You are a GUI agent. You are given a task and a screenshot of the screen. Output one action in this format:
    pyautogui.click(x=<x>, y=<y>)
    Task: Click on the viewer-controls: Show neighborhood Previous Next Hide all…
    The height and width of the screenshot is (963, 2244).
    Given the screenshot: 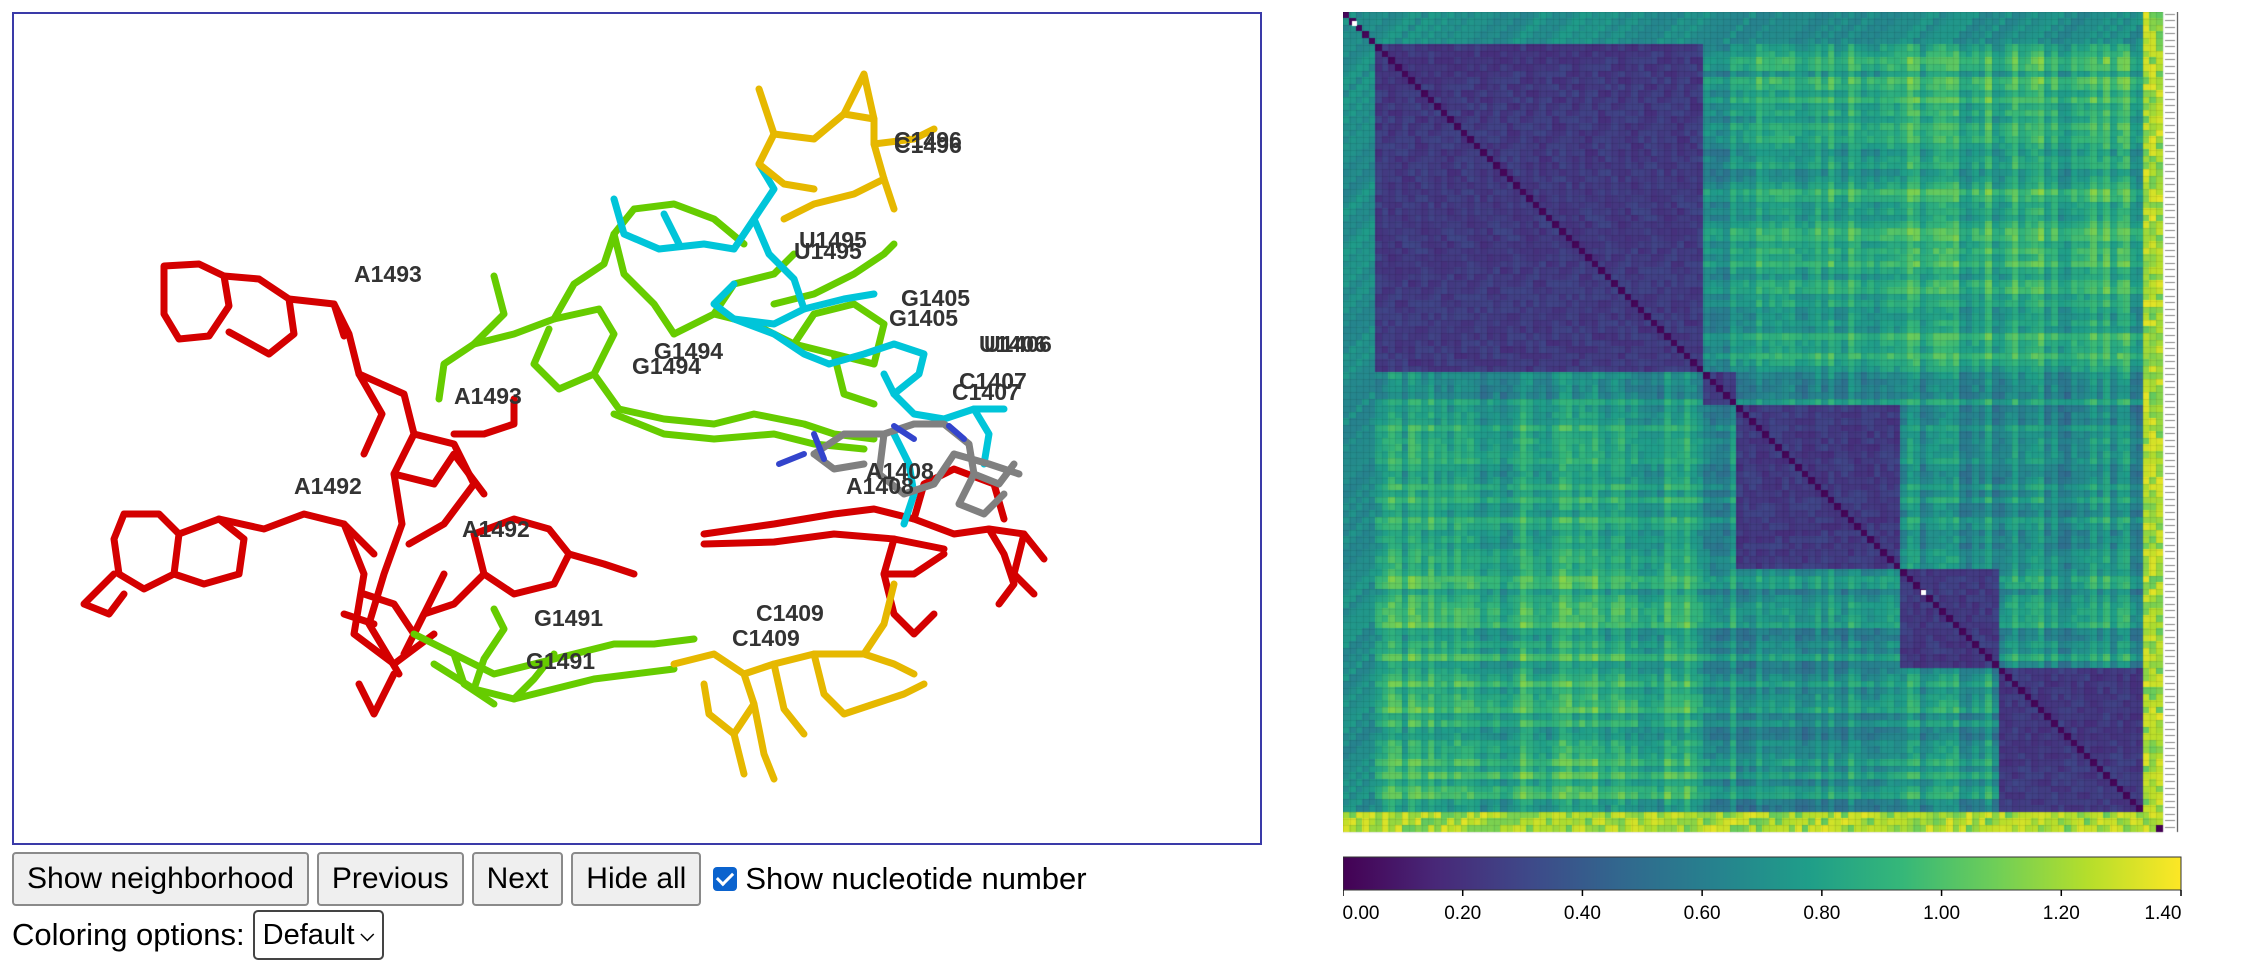 What is the action you would take?
    pyautogui.click(x=549, y=879)
    